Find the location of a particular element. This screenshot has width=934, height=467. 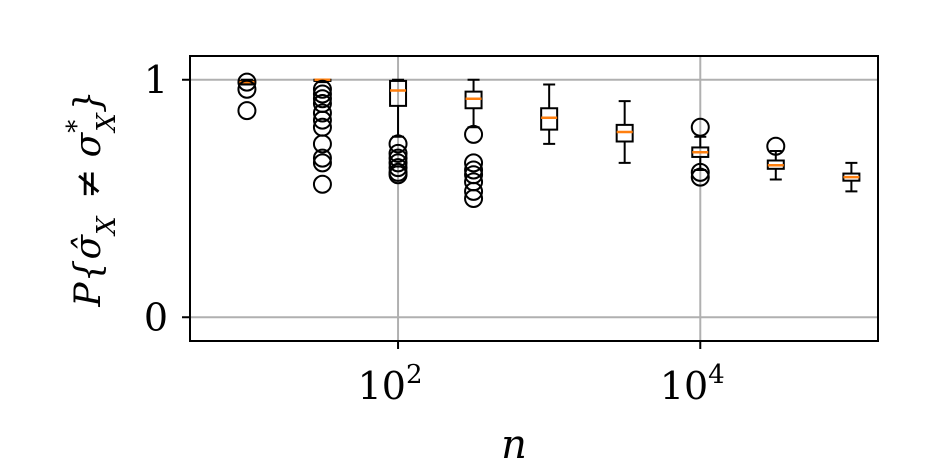

x-tick-label: 10² is located at coordinates (390, 384).